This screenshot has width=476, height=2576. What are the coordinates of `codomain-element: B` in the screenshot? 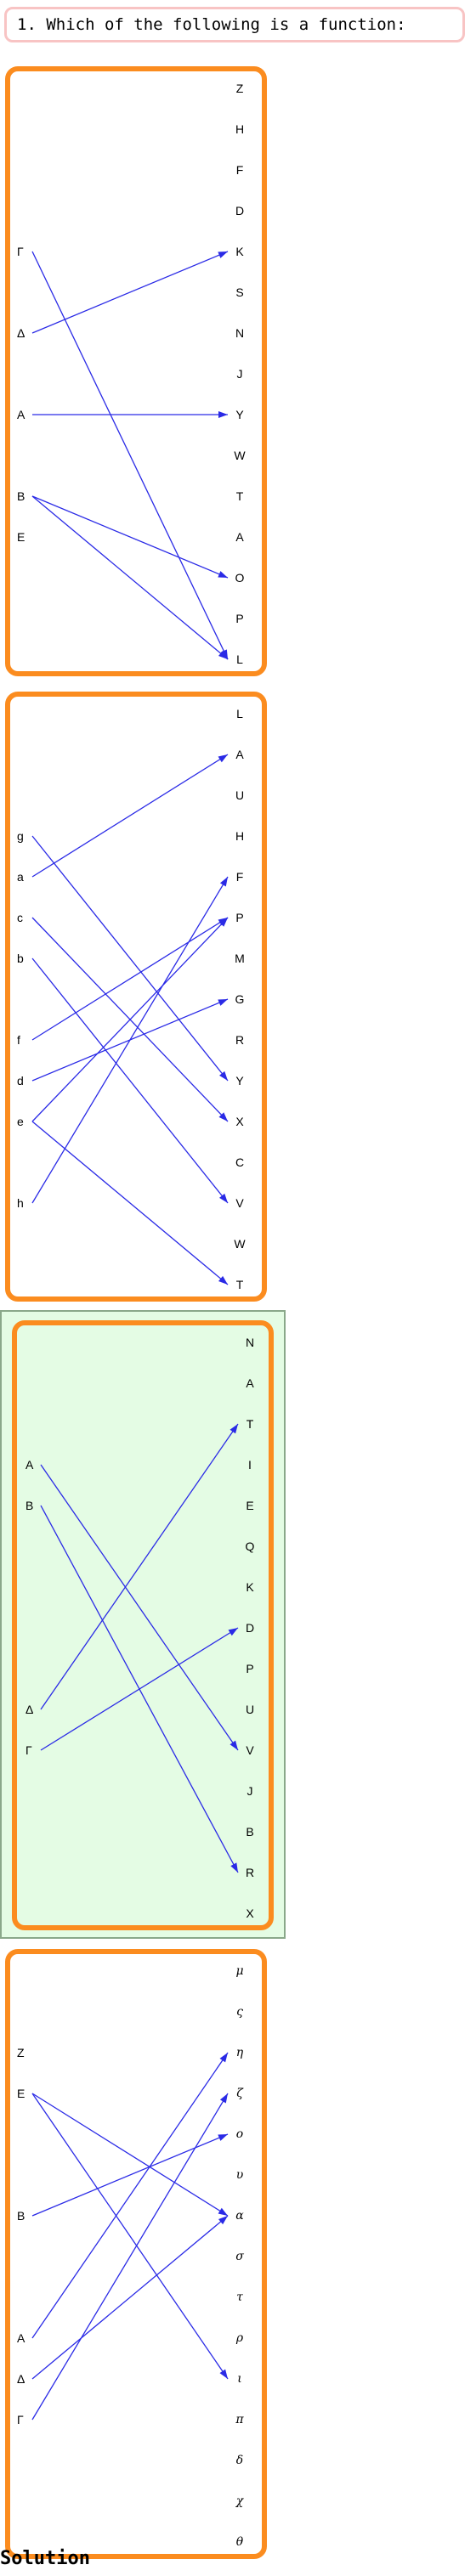 It's located at (250, 1832).